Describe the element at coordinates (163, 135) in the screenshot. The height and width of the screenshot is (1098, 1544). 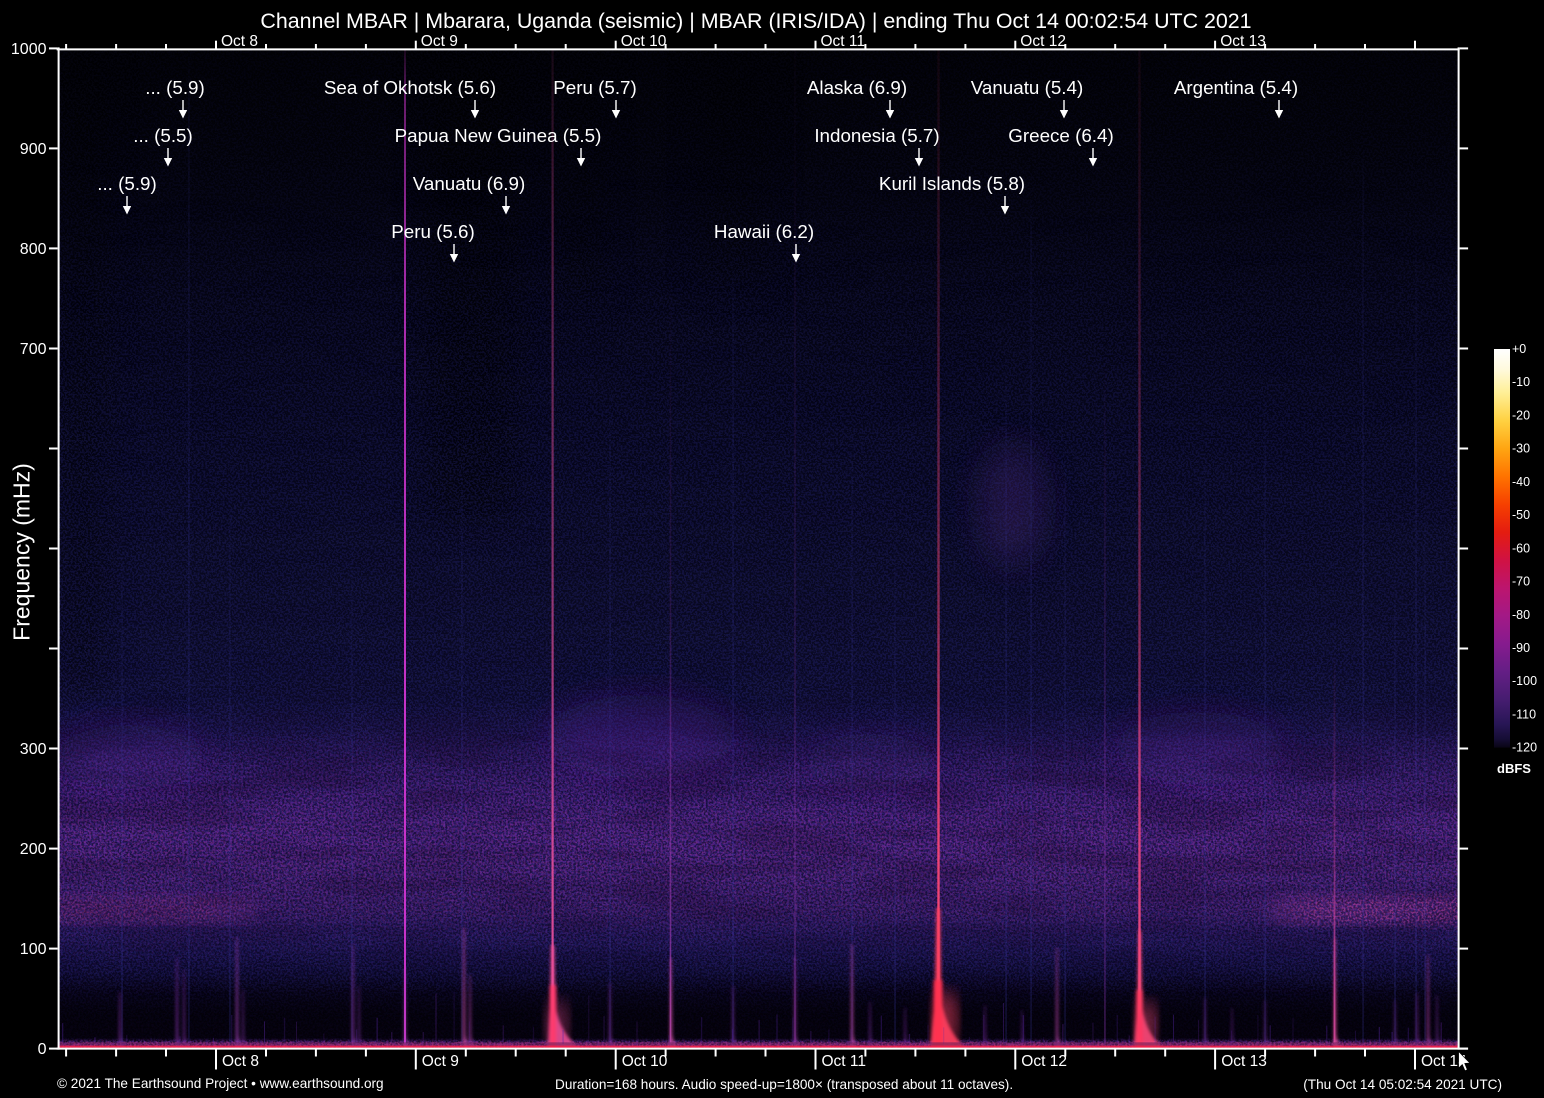
I see `svg-text: ... (5.5)` at that location.